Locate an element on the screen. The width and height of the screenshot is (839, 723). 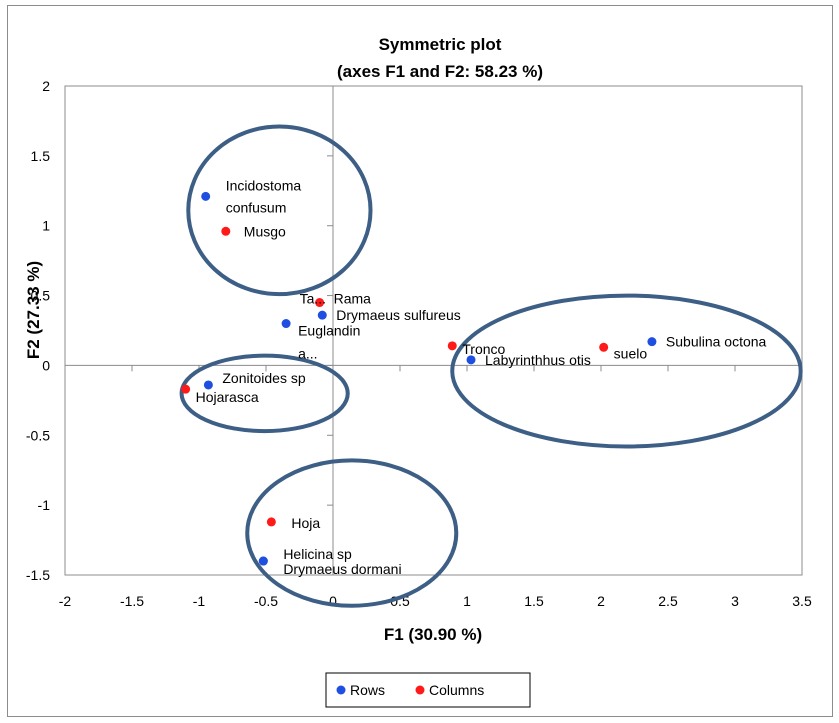
y-tick-label: 1.5 is located at coordinates (41, 156).